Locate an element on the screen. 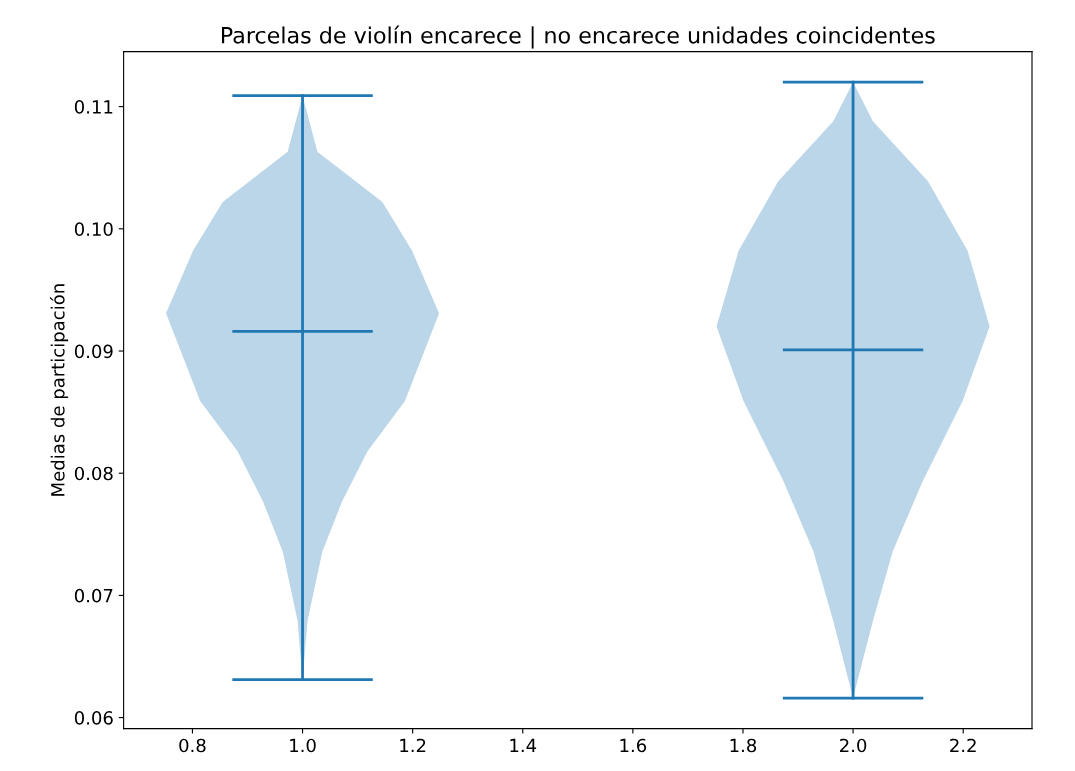 This screenshot has height=771, width=1075. y-axis-title: Medias de participación is located at coordinates (59, 390).